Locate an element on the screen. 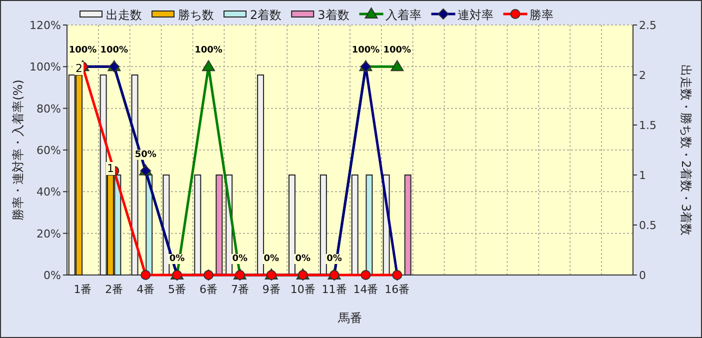  y-tick-label: 20% is located at coordinates (48, 233).